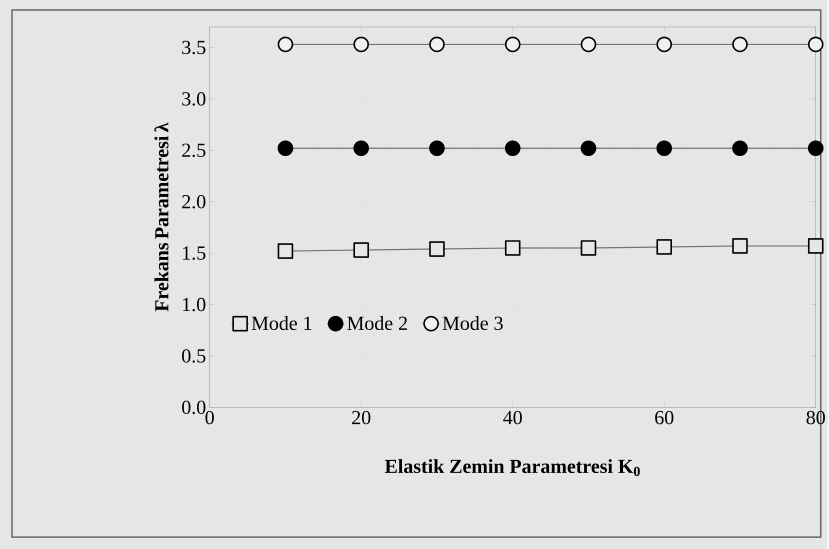 The height and width of the screenshot is (549, 829). I want to click on y-tick-label: 3.5, so click(194, 47).